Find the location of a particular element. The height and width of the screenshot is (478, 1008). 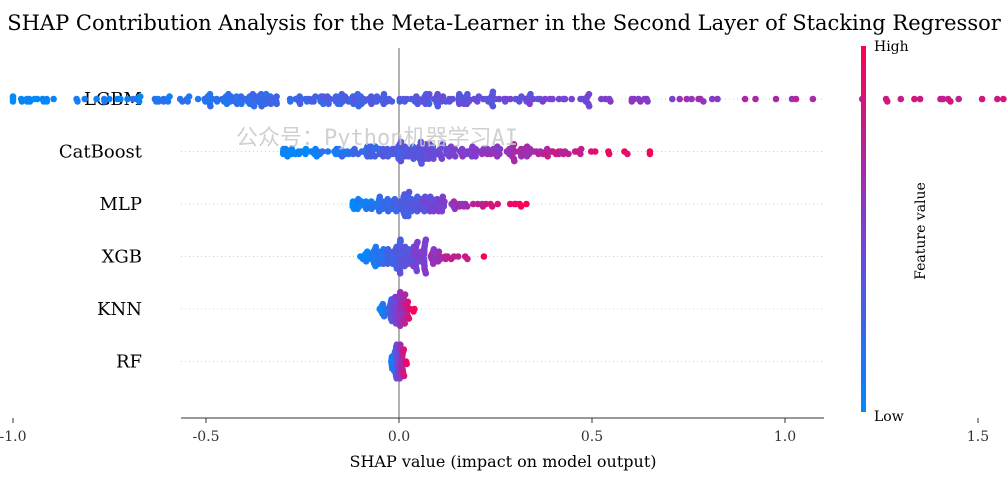

x-tick-label: -0.5 is located at coordinates (206, 437).